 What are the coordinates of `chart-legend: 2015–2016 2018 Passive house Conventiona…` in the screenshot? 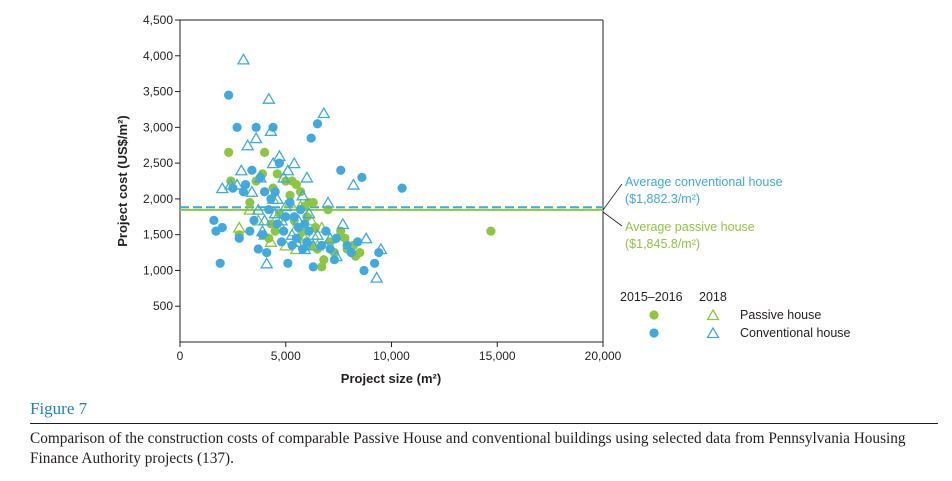 It's located at (735, 315).